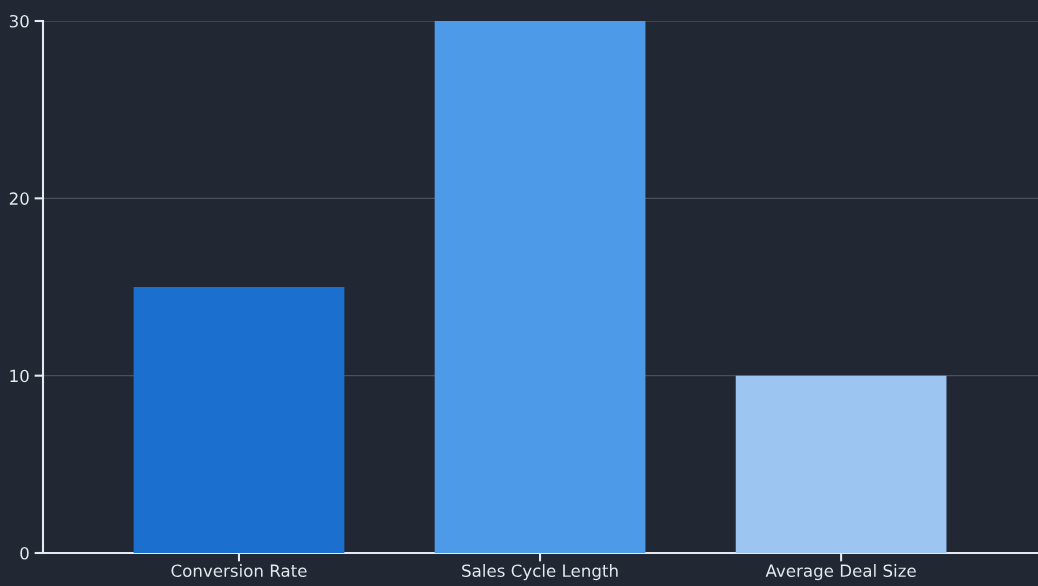 This screenshot has width=1038, height=586. I want to click on x-tick-label: Sales Cycle Length, so click(540, 572).